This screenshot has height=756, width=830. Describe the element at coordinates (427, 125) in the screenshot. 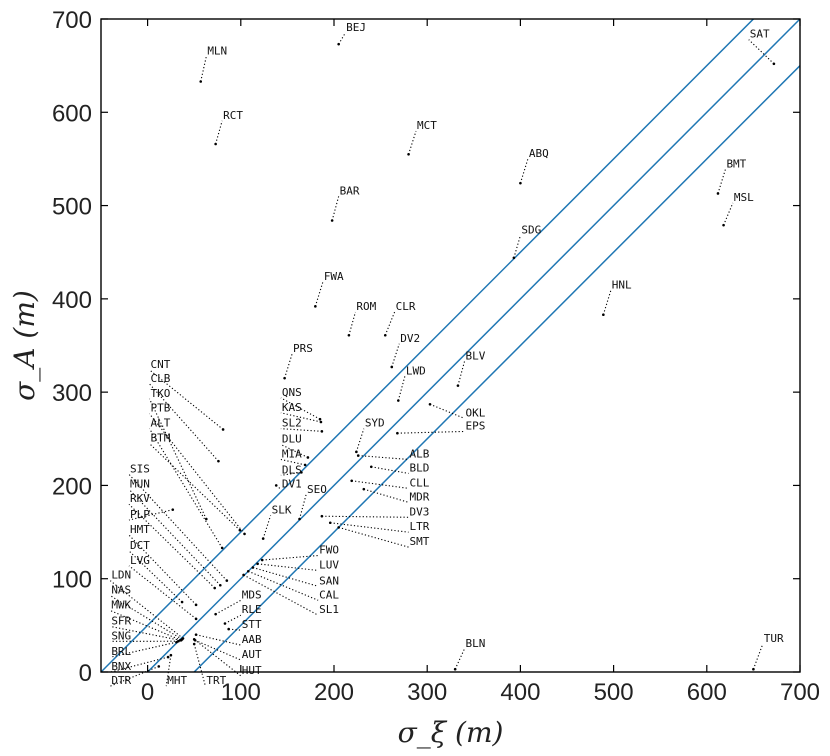

I see `label-mct: MCT` at that location.